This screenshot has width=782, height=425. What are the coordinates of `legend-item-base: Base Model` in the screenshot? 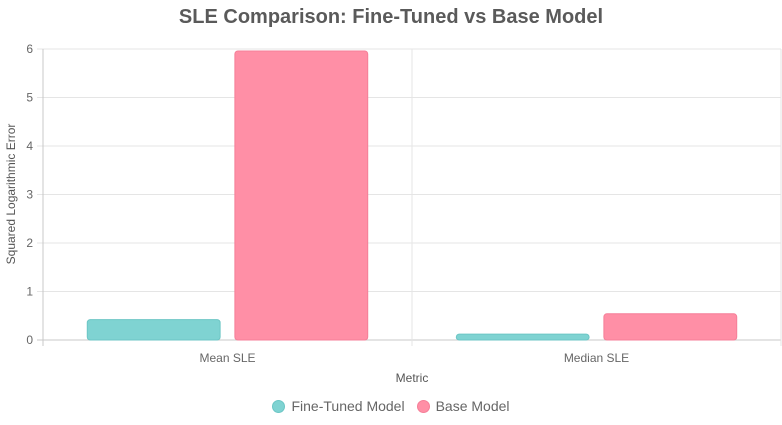 It's located at (463, 406).